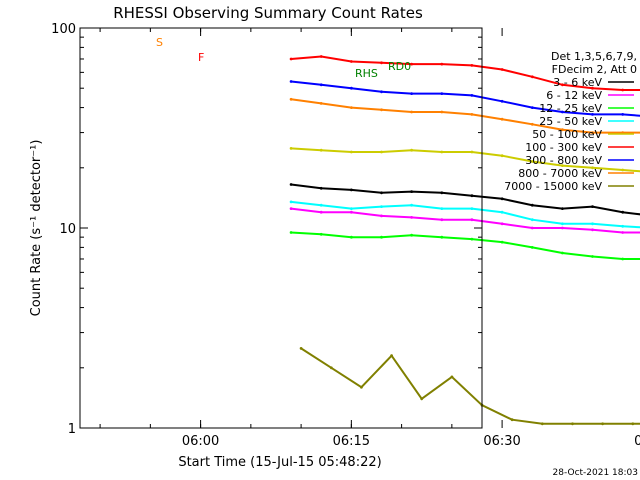 This screenshot has height=480, width=640. I want to click on legend-label-5: 100 - 300 keV, so click(563, 147).